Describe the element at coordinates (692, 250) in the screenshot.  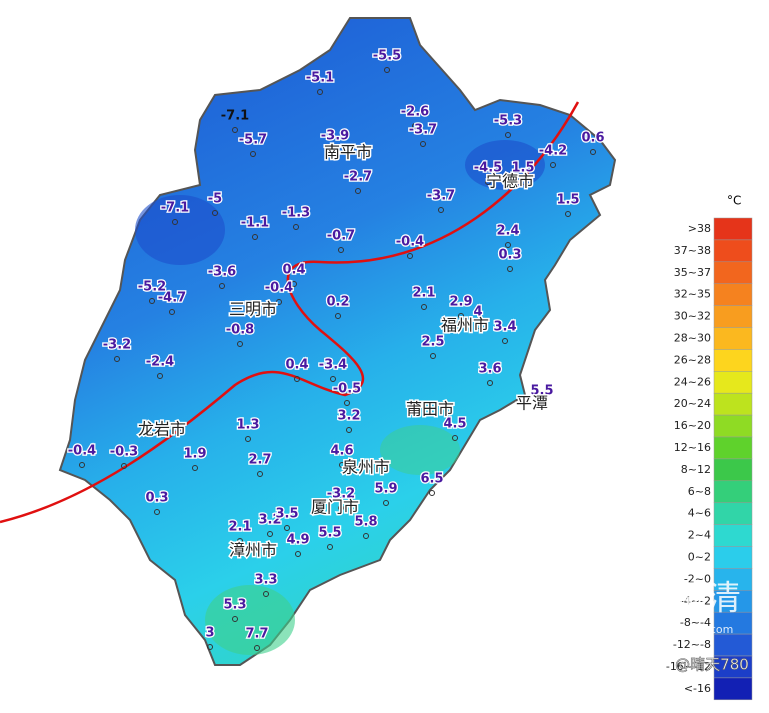
I see `legend-label: 37~38` at that location.